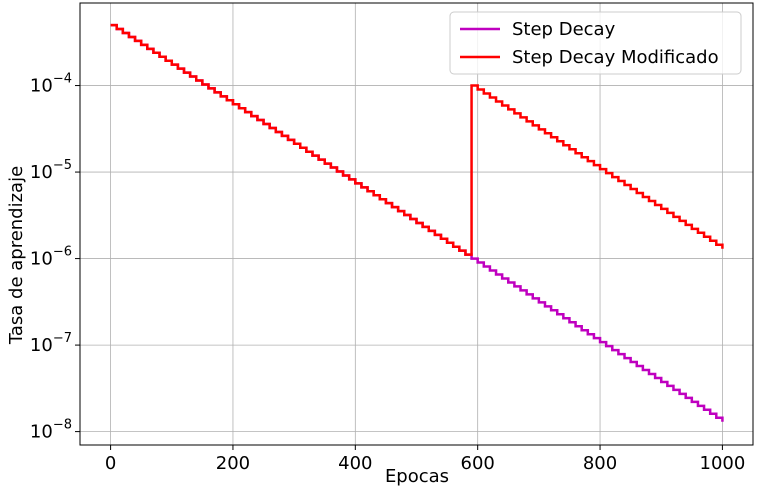 The height and width of the screenshot is (492, 771). Describe the element at coordinates (564, 29) in the screenshot. I see `legend-label-step-decay: Step Decay` at that location.